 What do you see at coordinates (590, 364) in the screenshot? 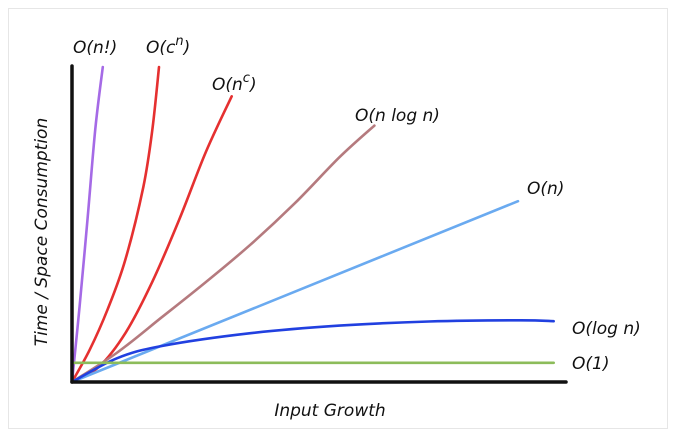
I see `label-o-constant: O(1)` at bounding box center [590, 364].